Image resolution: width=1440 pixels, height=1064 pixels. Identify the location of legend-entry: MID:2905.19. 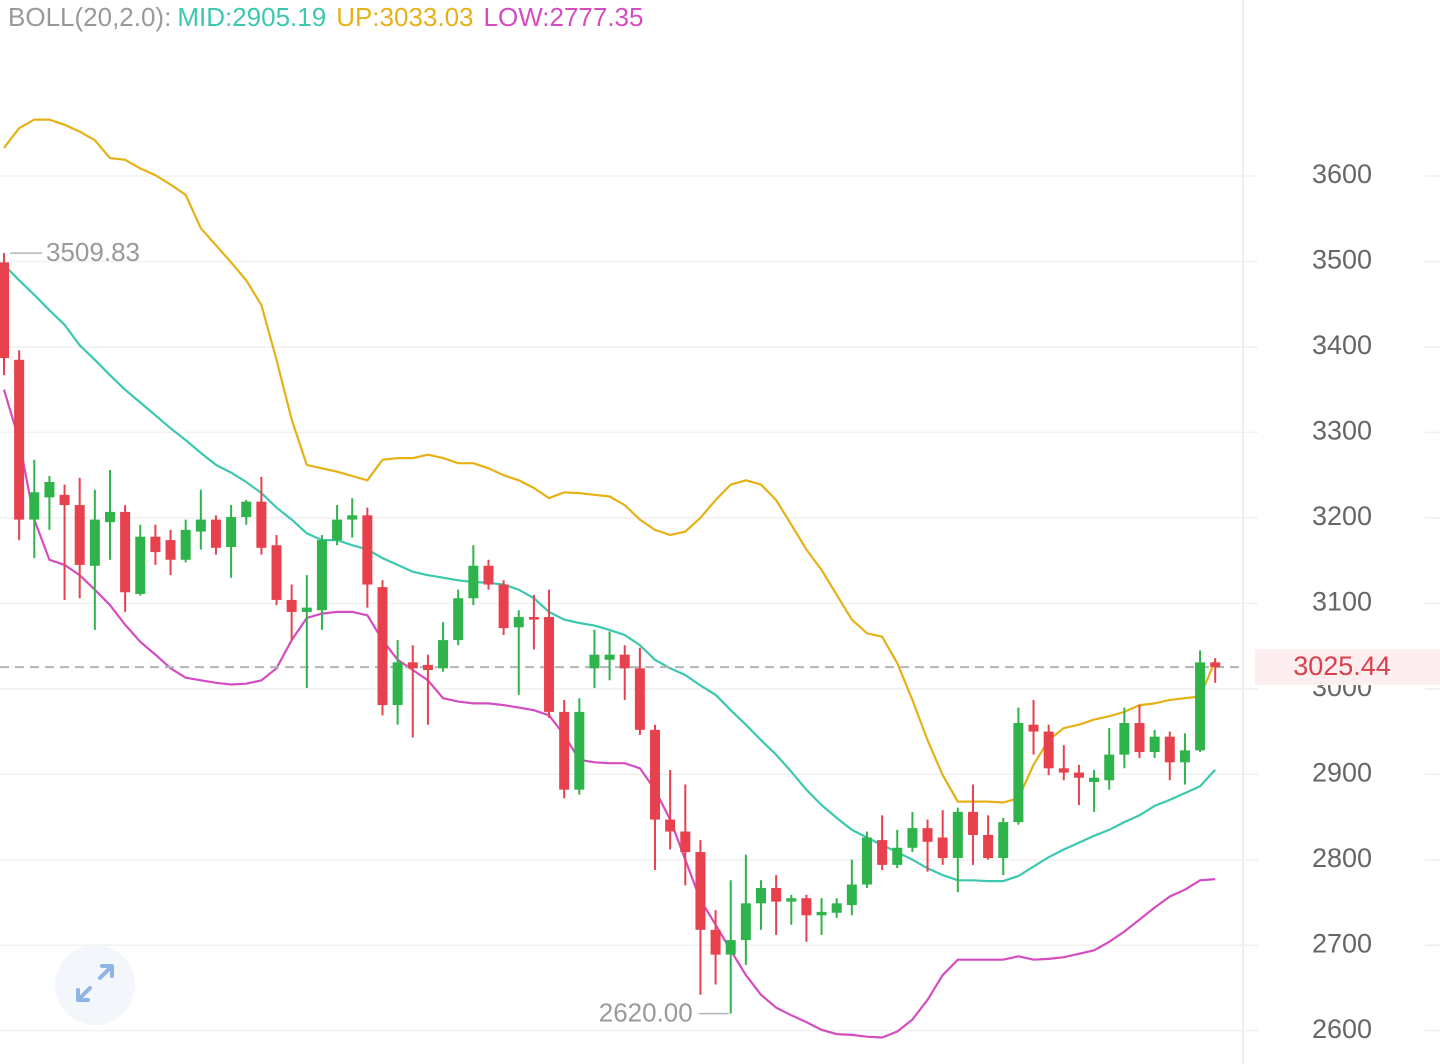
(251, 17).